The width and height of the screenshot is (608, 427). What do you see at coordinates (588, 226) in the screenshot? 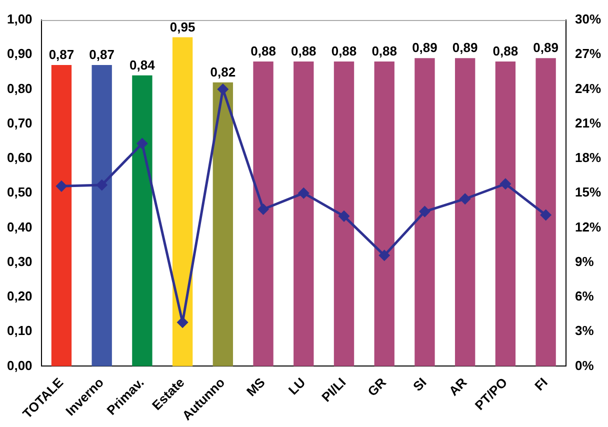
I see `y2-tick-label: 12%` at bounding box center [588, 226].